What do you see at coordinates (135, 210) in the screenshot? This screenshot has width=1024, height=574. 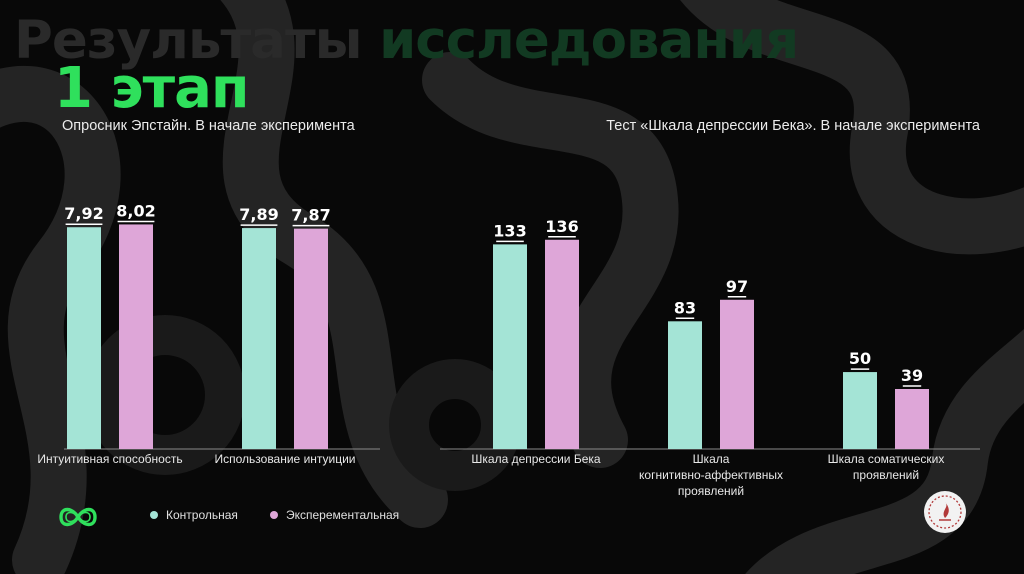 I see `chart-0-value-label: 8,02` at bounding box center [135, 210].